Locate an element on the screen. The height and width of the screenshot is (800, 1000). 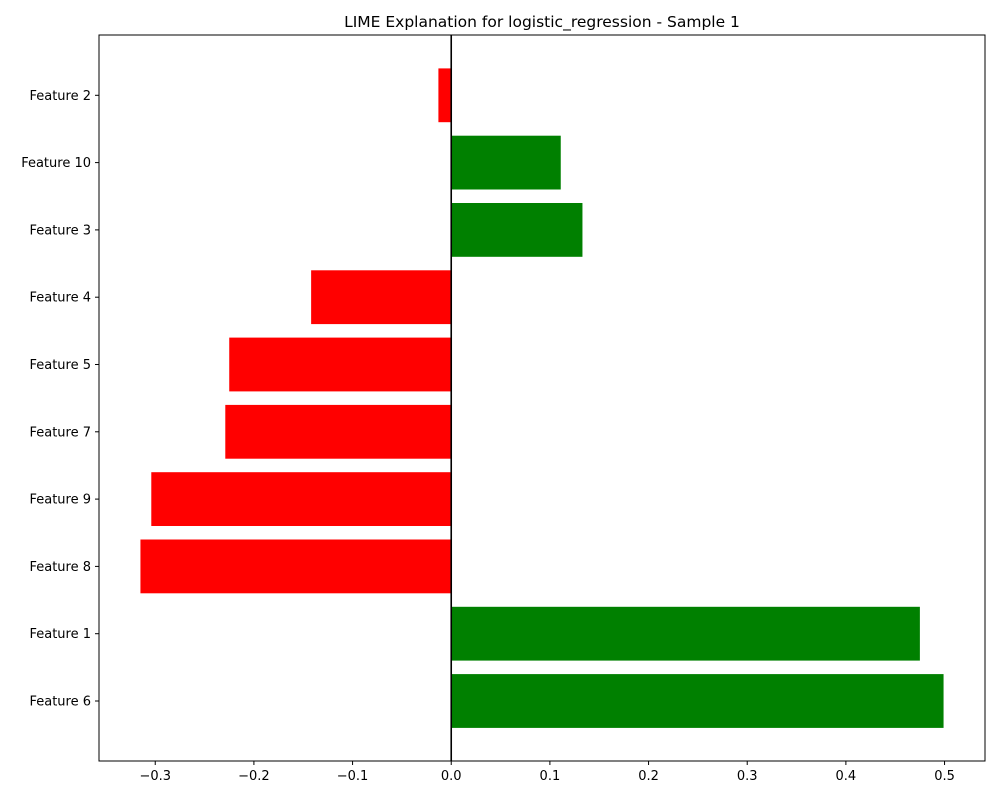
x-axis: −0.3 −0.2 −0.1 0.0 0.1 0.2 0.3 0.4 0.5 is located at coordinates (547, 772).